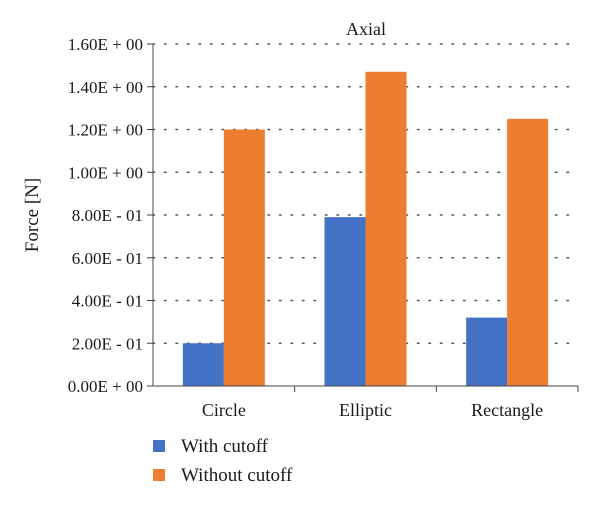 The height and width of the screenshot is (506, 600). Describe the element at coordinates (32, 215) in the screenshot. I see `y-axis-label: Force [N]` at that location.